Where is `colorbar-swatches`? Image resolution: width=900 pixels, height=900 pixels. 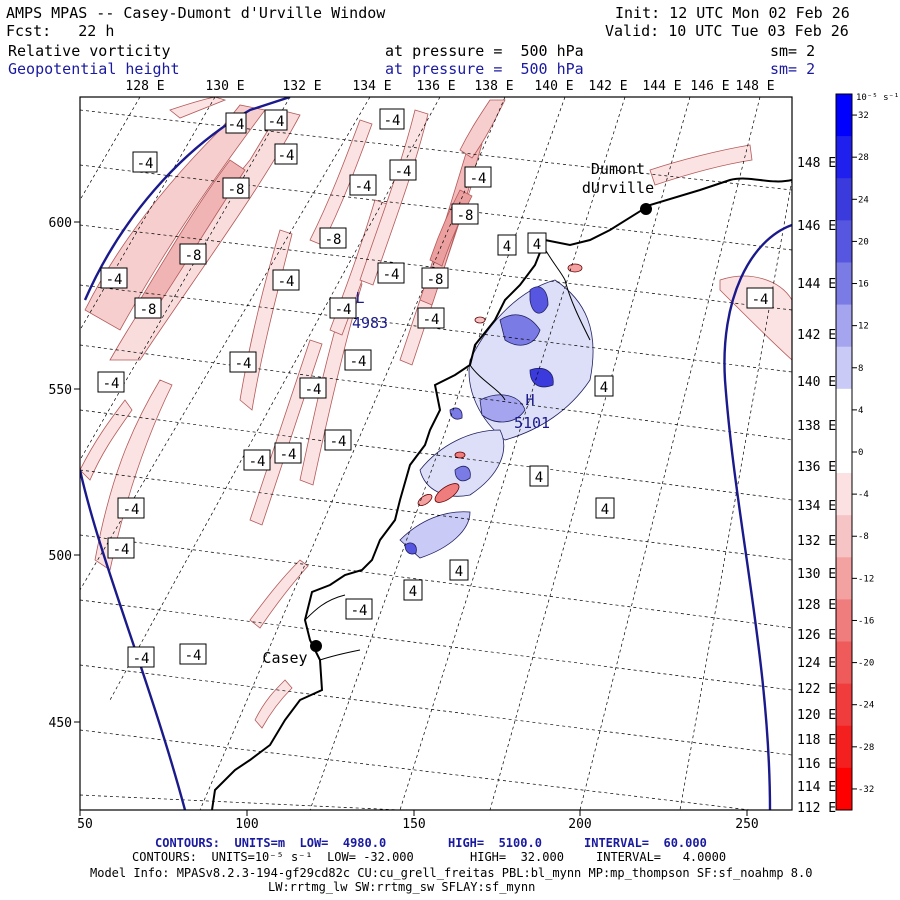 colorbar-swatches is located at coordinates (844, 452).